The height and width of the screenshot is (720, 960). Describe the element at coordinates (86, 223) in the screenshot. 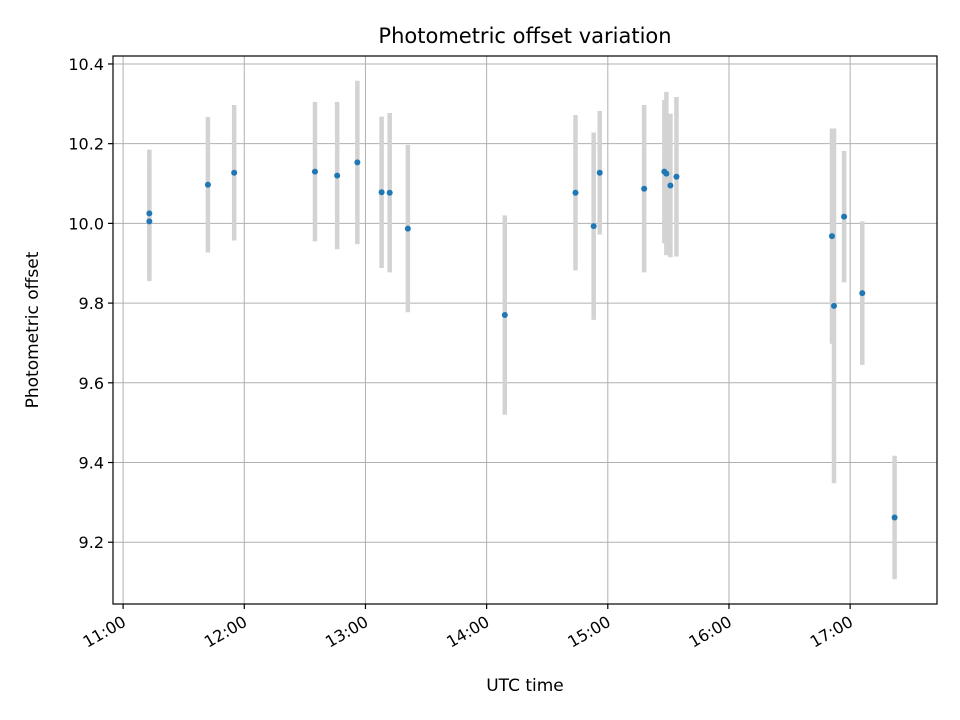

I see `y-tick-label: 10.0` at that location.